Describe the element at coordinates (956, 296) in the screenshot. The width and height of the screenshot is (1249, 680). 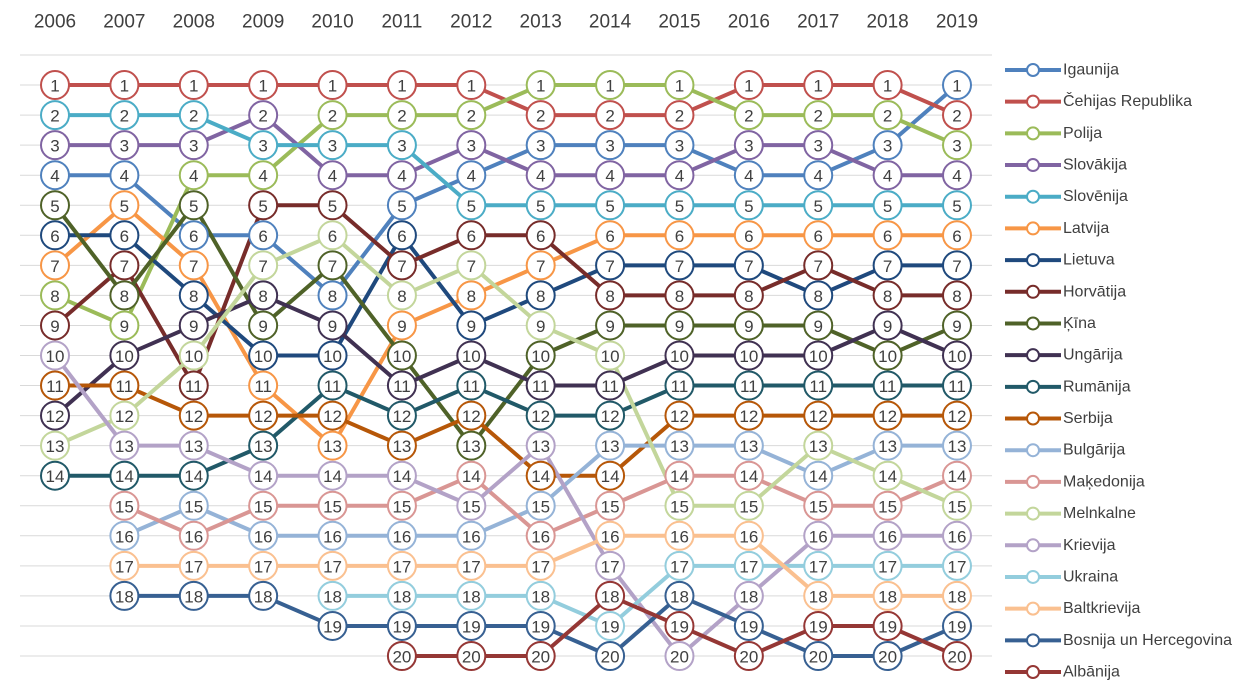
I see `data-label: 8` at that location.